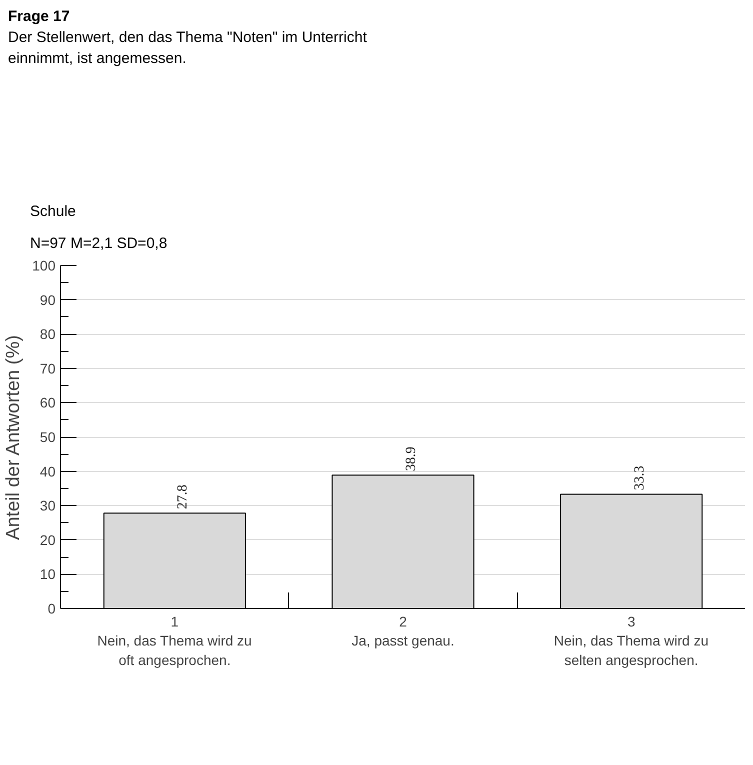 The height and width of the screenshot is (765, 753). What do you see at coordinates (174, 641) in the screenshot?
I see `x-tick-label: 1 Nein, das Thema wird zu oft angesprochen.` at bounding box center [174, 641].